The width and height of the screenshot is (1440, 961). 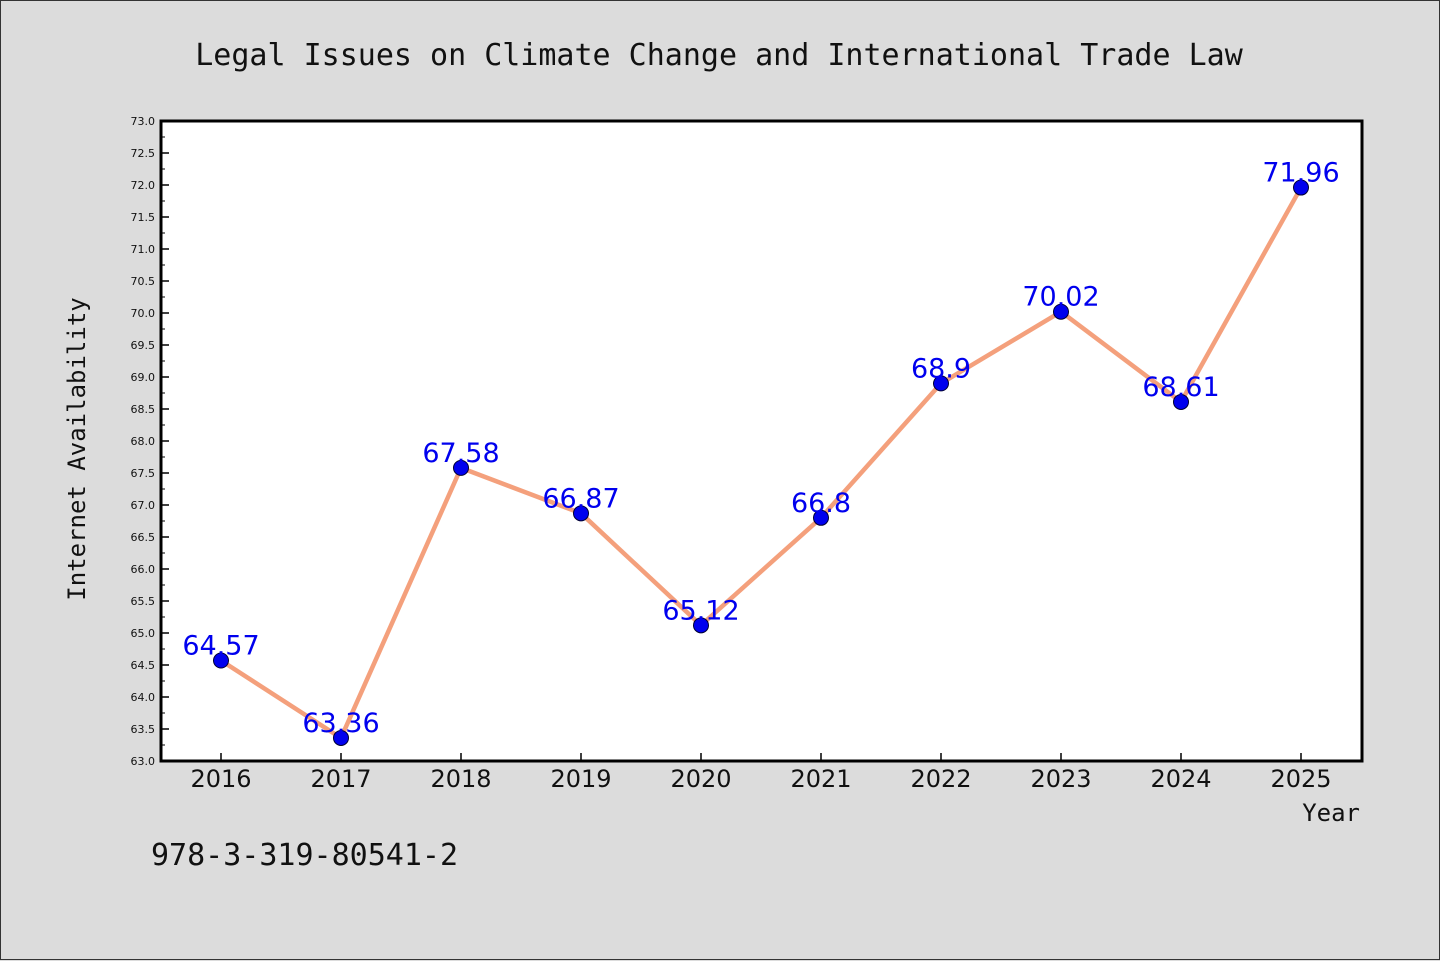 I want to click on data-label: 68.61, so click(x=1180, y=387).